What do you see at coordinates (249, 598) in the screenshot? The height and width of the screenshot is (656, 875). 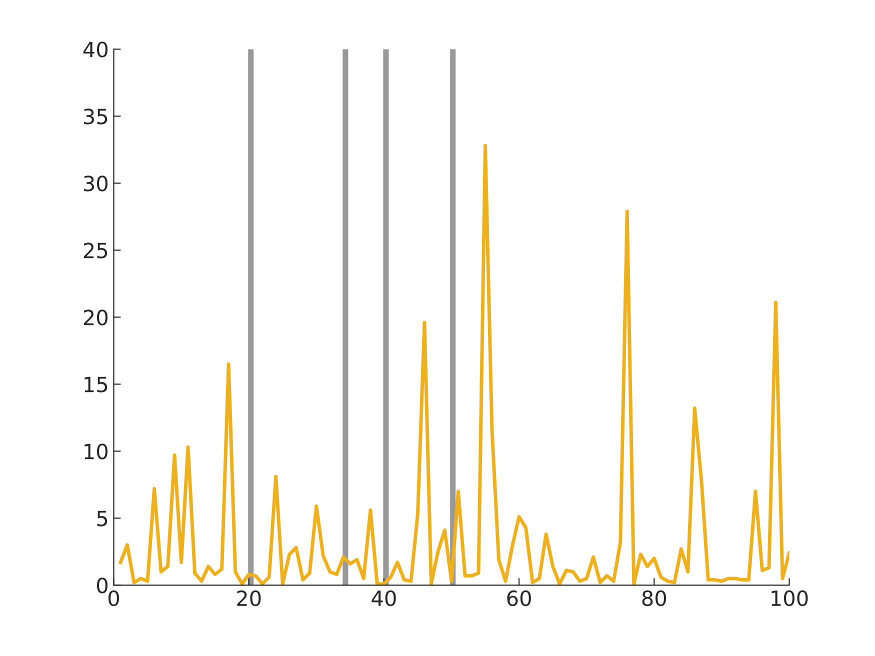 I see `x-tick-label: 20` at bounding box center [249, 598].